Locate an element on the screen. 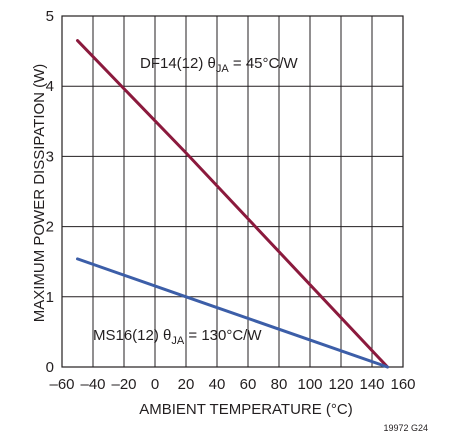 The width and height of the screenshot is (449, 436). y-axis-ticks: 0 1 2 3 4 5 is located at coordinates (50, 192).